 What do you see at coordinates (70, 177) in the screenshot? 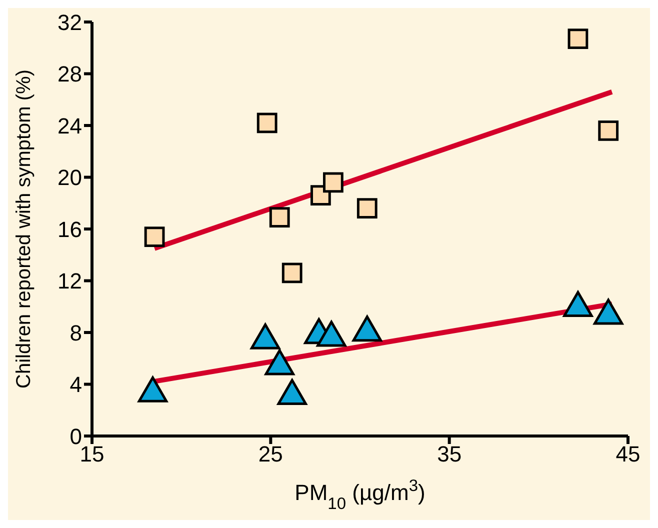
I see `y-tick-label: 20` at bounding box center [70, 177].